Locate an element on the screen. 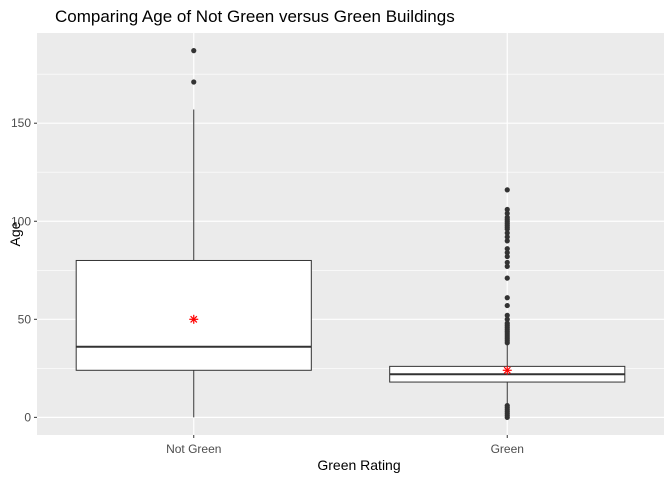 The height and width of the screenshot is (480, 672). x-axis-title: Green Rating is located at coordinates (358, 465).